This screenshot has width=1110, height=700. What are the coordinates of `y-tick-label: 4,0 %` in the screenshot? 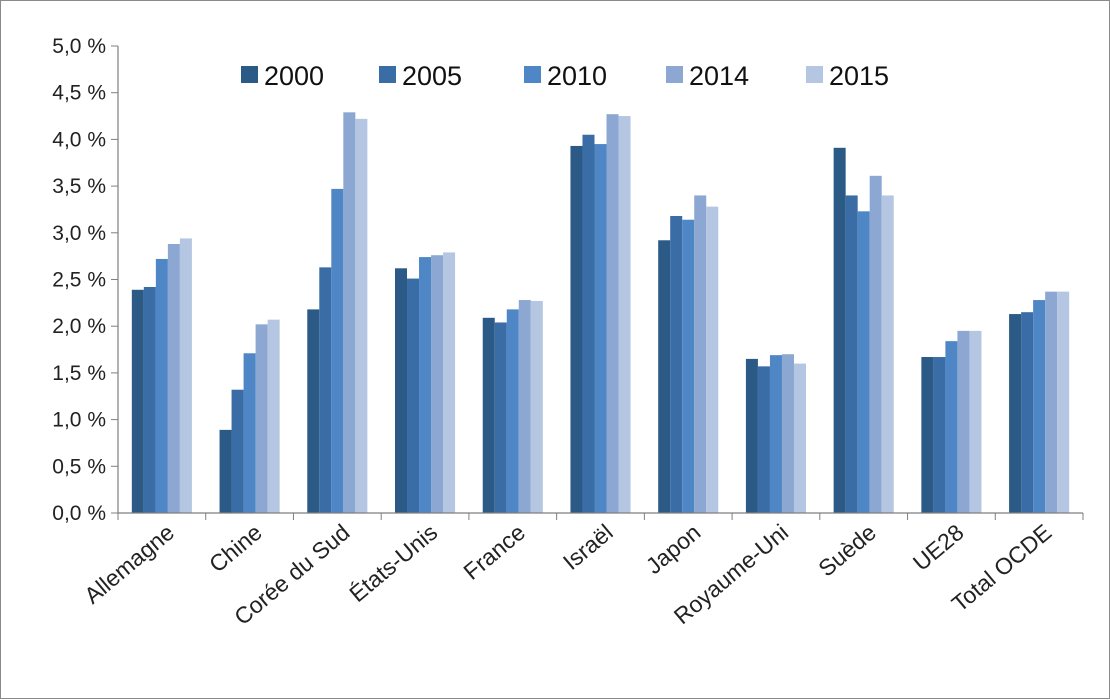 It's located at (79, 139).